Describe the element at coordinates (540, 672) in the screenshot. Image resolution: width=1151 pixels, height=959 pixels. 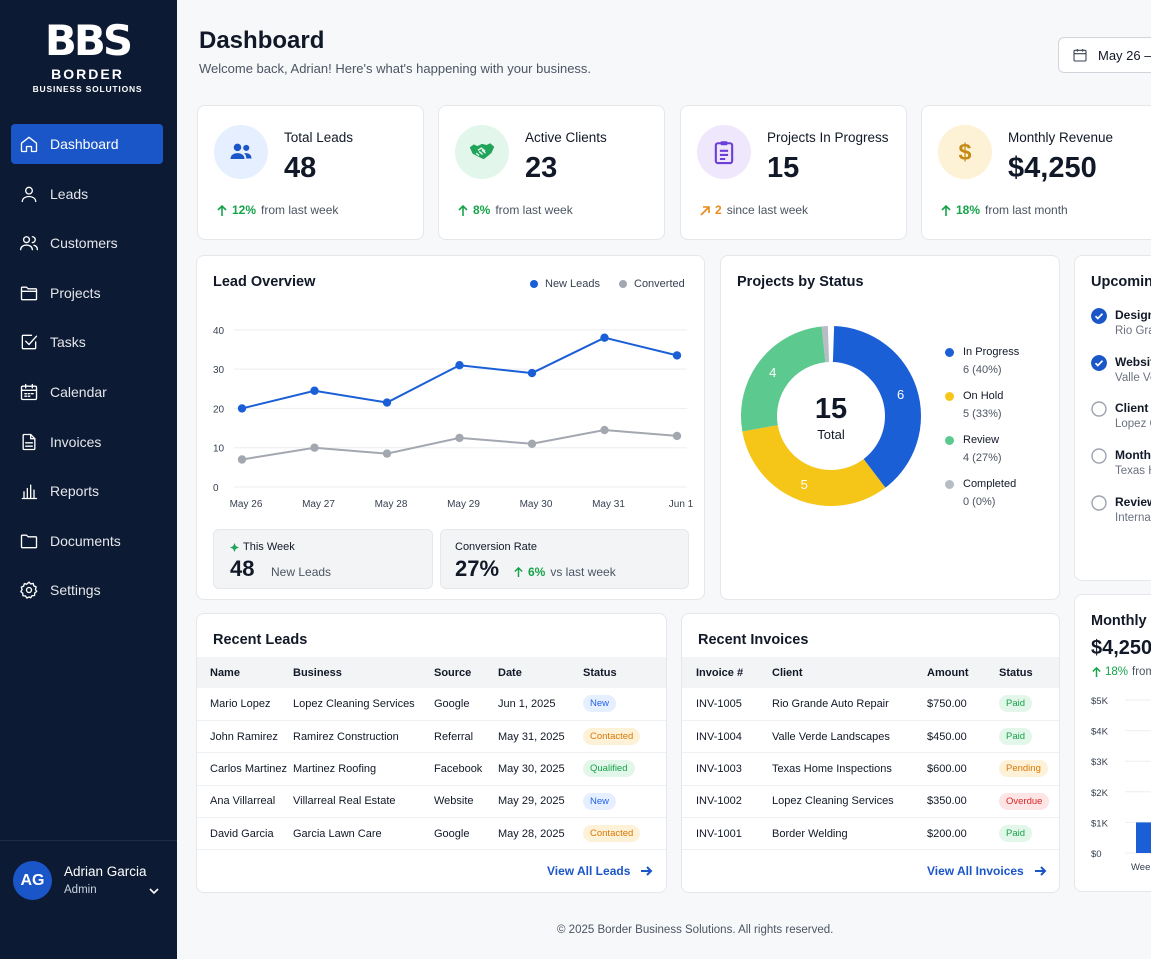
I see `column-header: Date` at that location.